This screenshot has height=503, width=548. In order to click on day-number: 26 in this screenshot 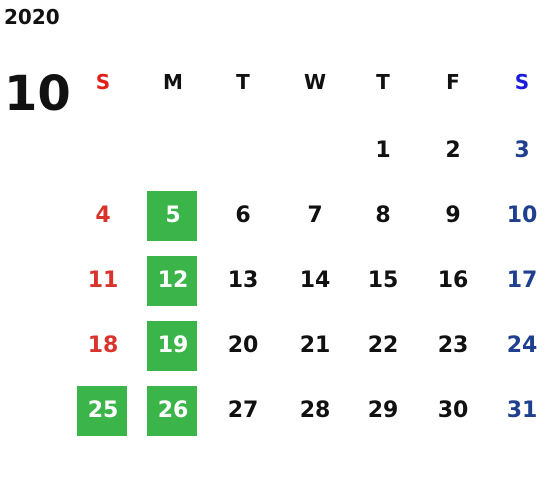, I will do `click(173, 410)`.